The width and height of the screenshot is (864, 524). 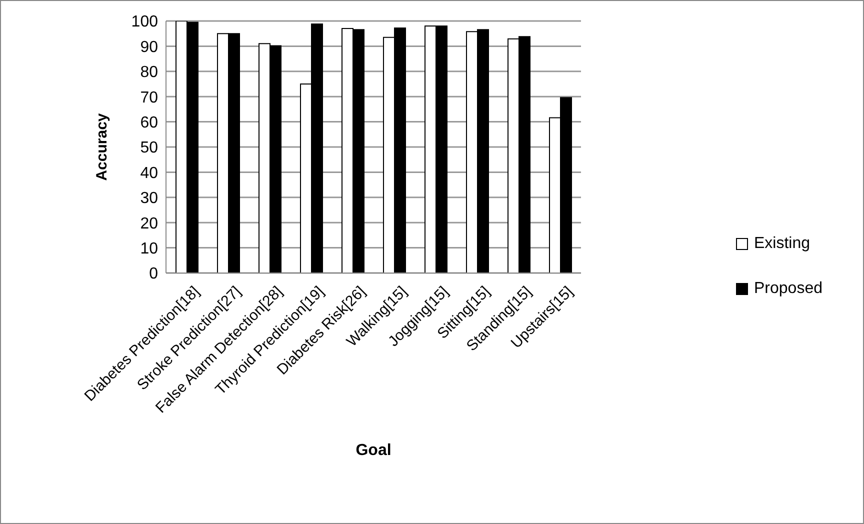 What do you see at coordinates (149, 173) in the screenshot?
I see `y-tick-label: 40` at bounding box center [149, 173].